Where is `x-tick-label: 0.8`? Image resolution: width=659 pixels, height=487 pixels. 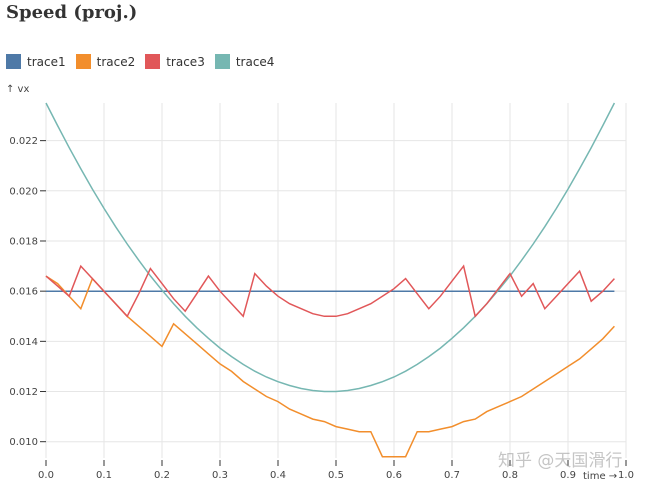
x-tick-label: 0.8 is located at coordinates (510, 475).